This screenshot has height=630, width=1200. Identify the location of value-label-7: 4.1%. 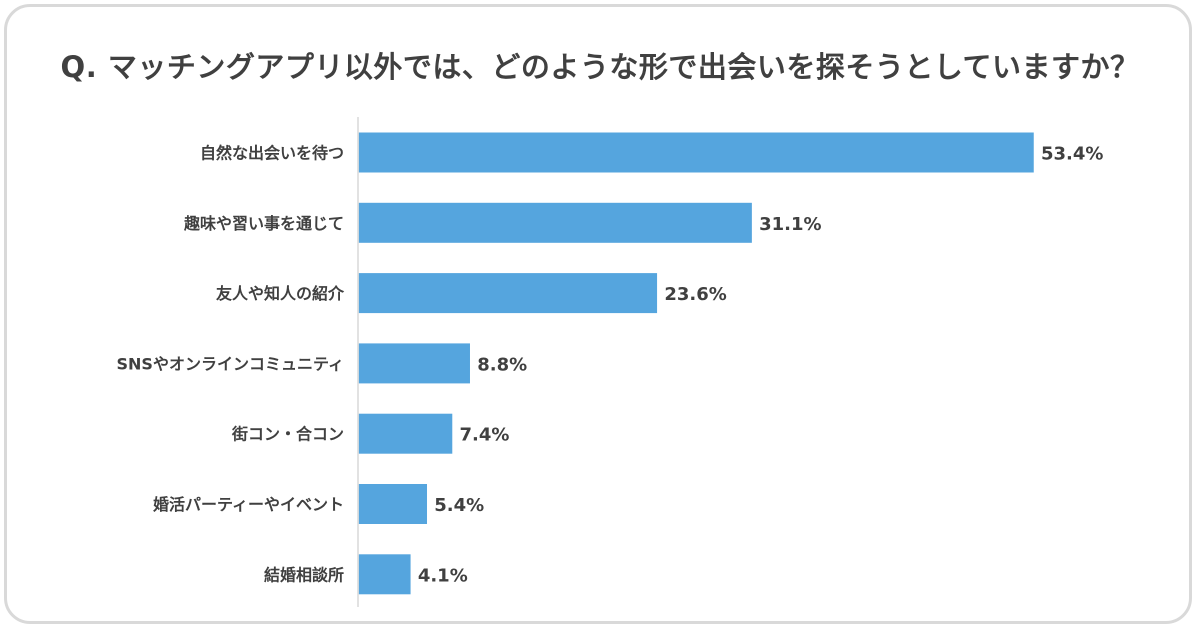
(443, 575).